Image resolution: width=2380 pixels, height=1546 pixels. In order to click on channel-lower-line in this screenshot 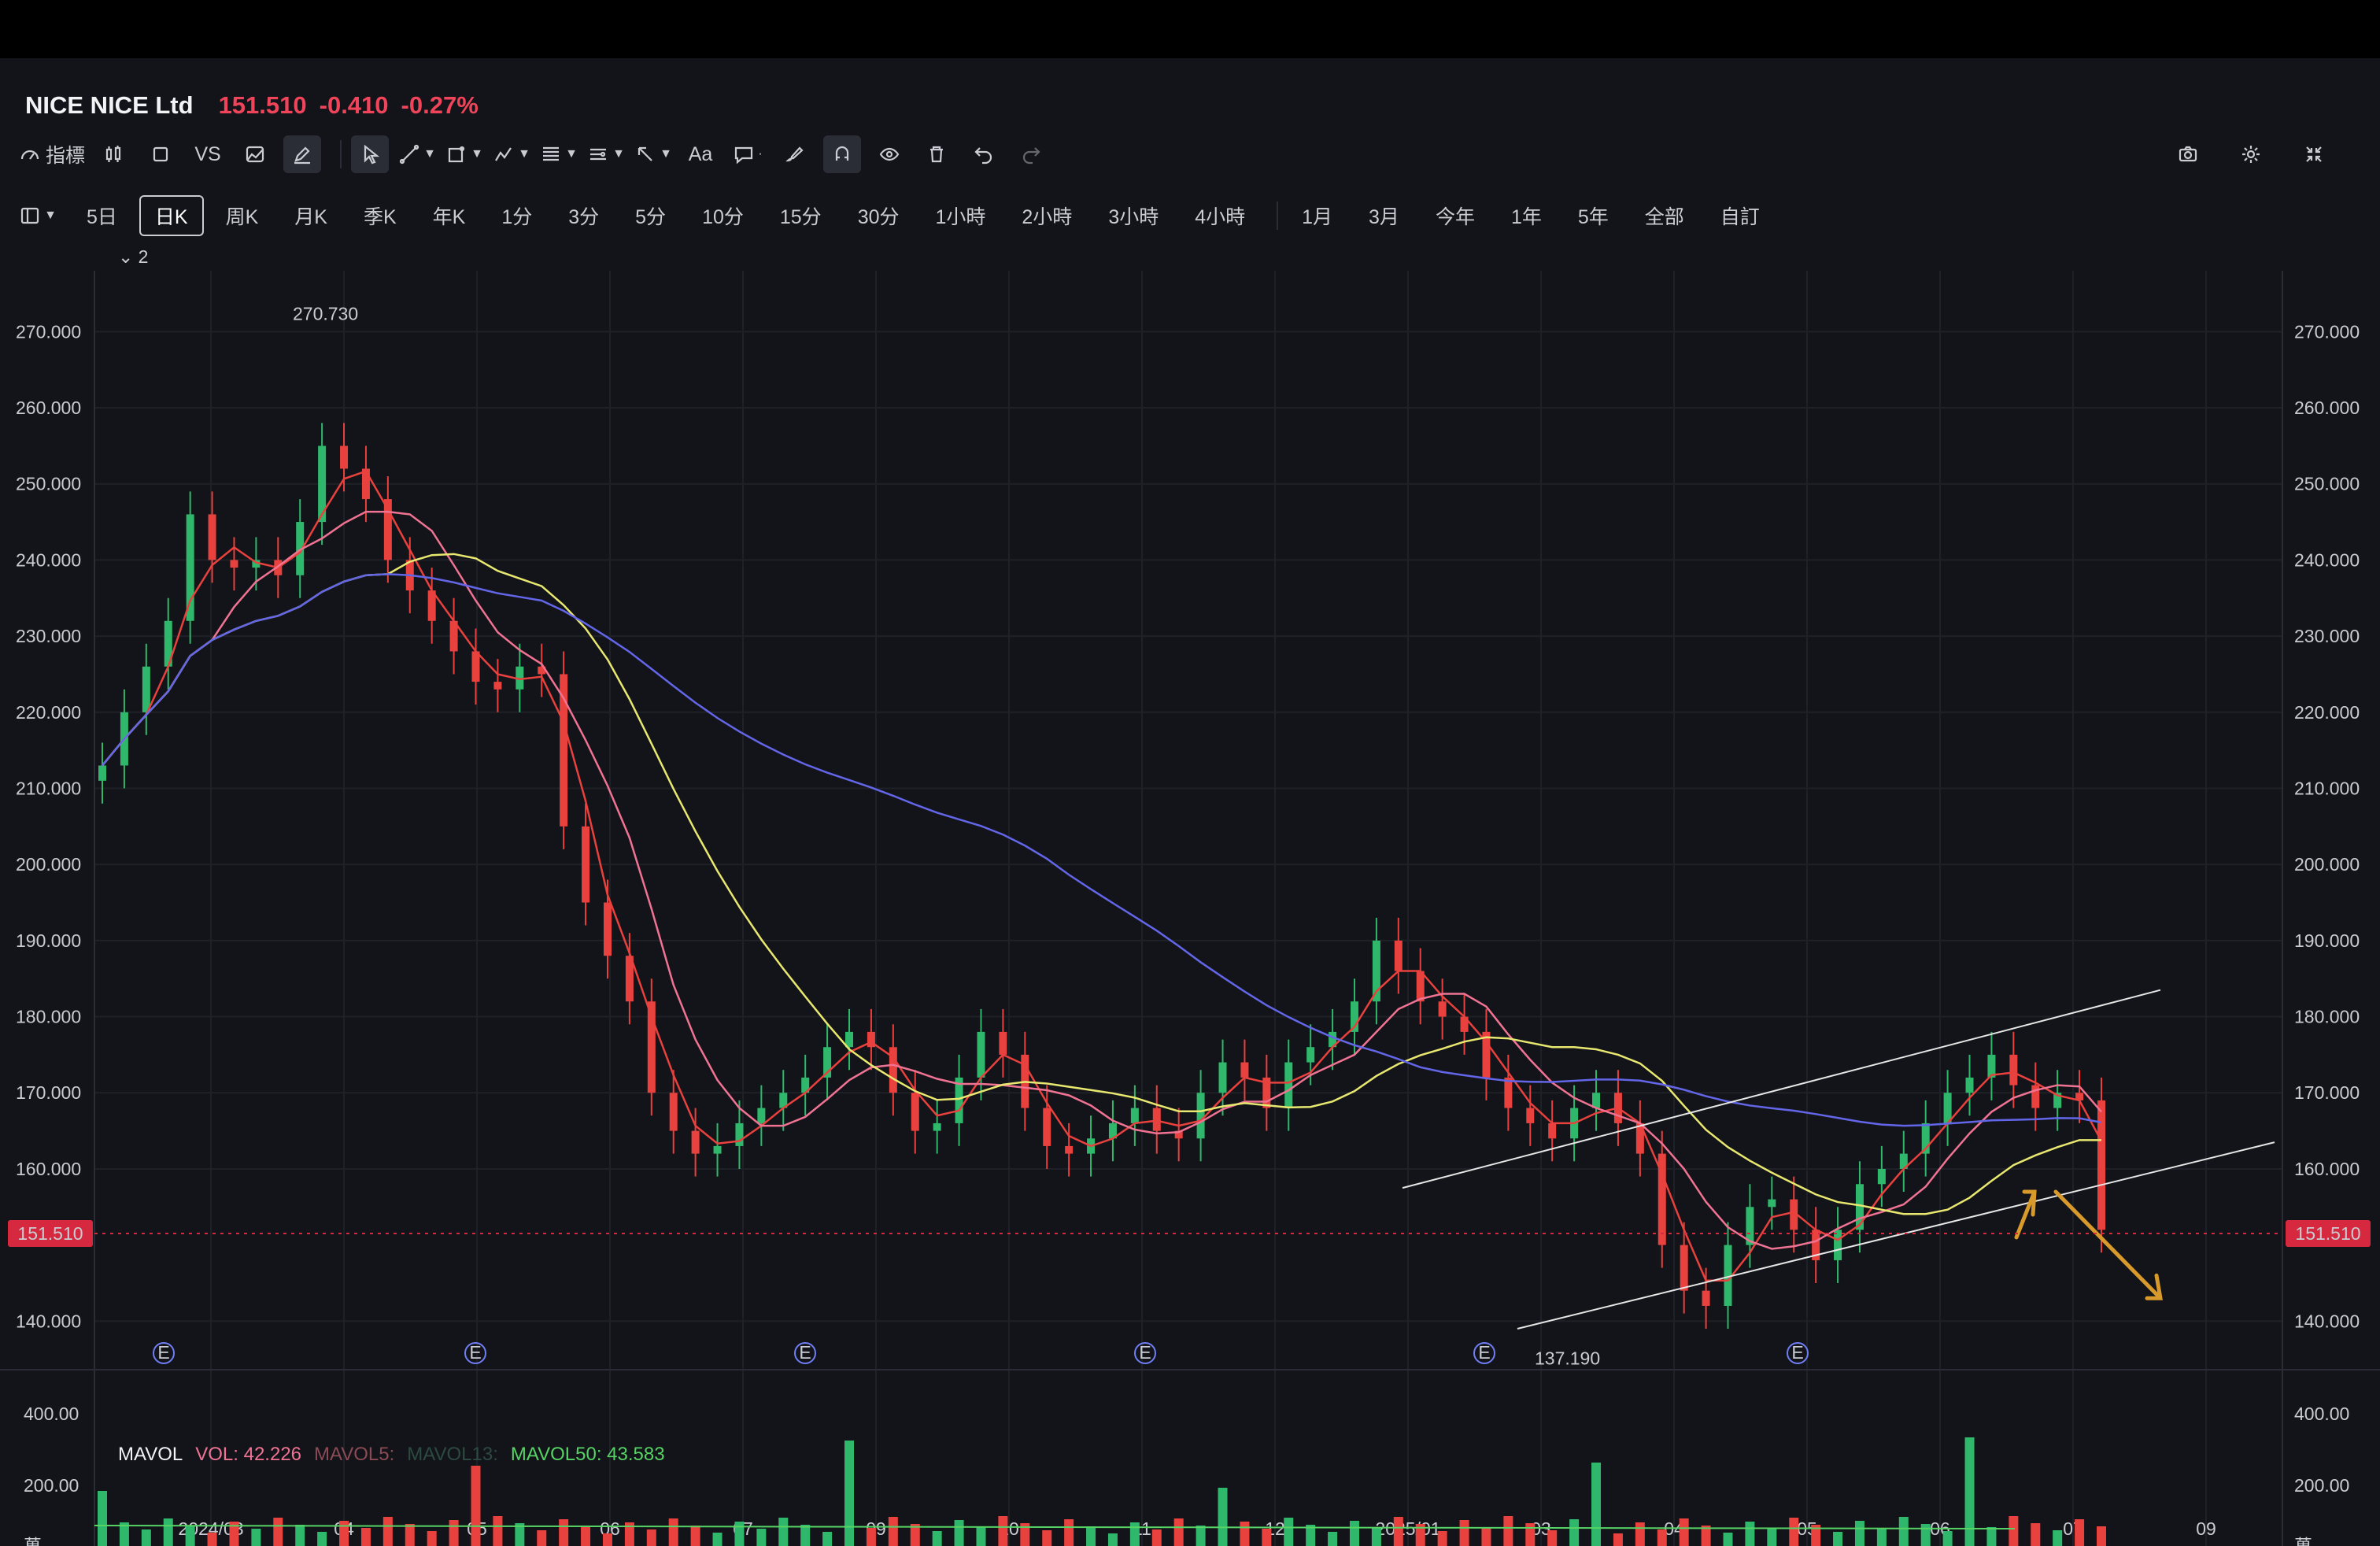, I will do `click(1896, 1235)`.